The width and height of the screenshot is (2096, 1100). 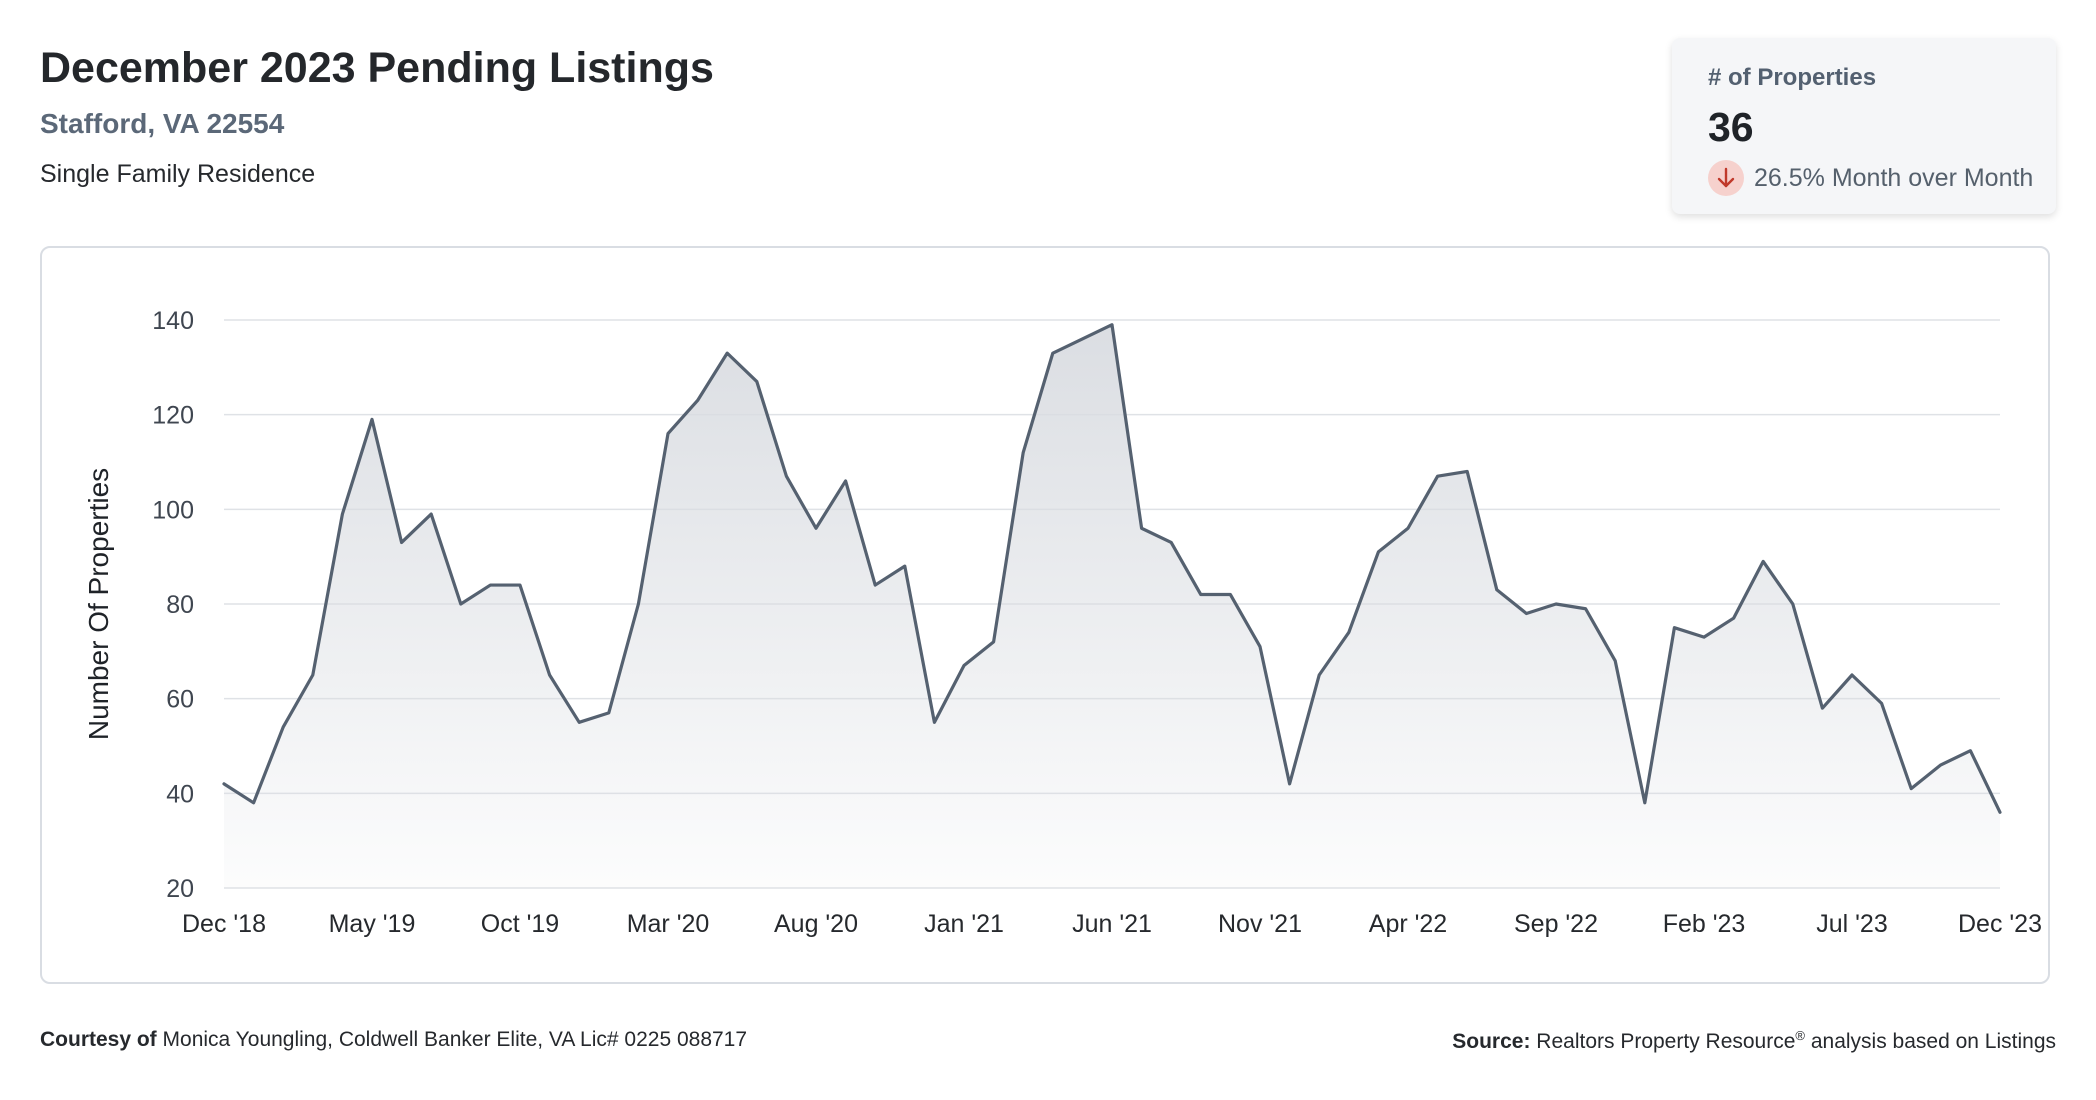 I want to click on courtesy-label: Courtesy of, so click(x=98, y=1039).